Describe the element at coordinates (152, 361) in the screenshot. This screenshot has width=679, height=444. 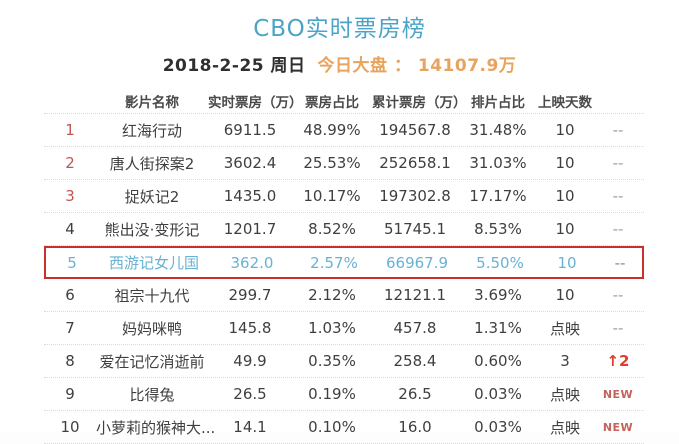
I see `movie-name: 爱在记忆消逝前` at that location.